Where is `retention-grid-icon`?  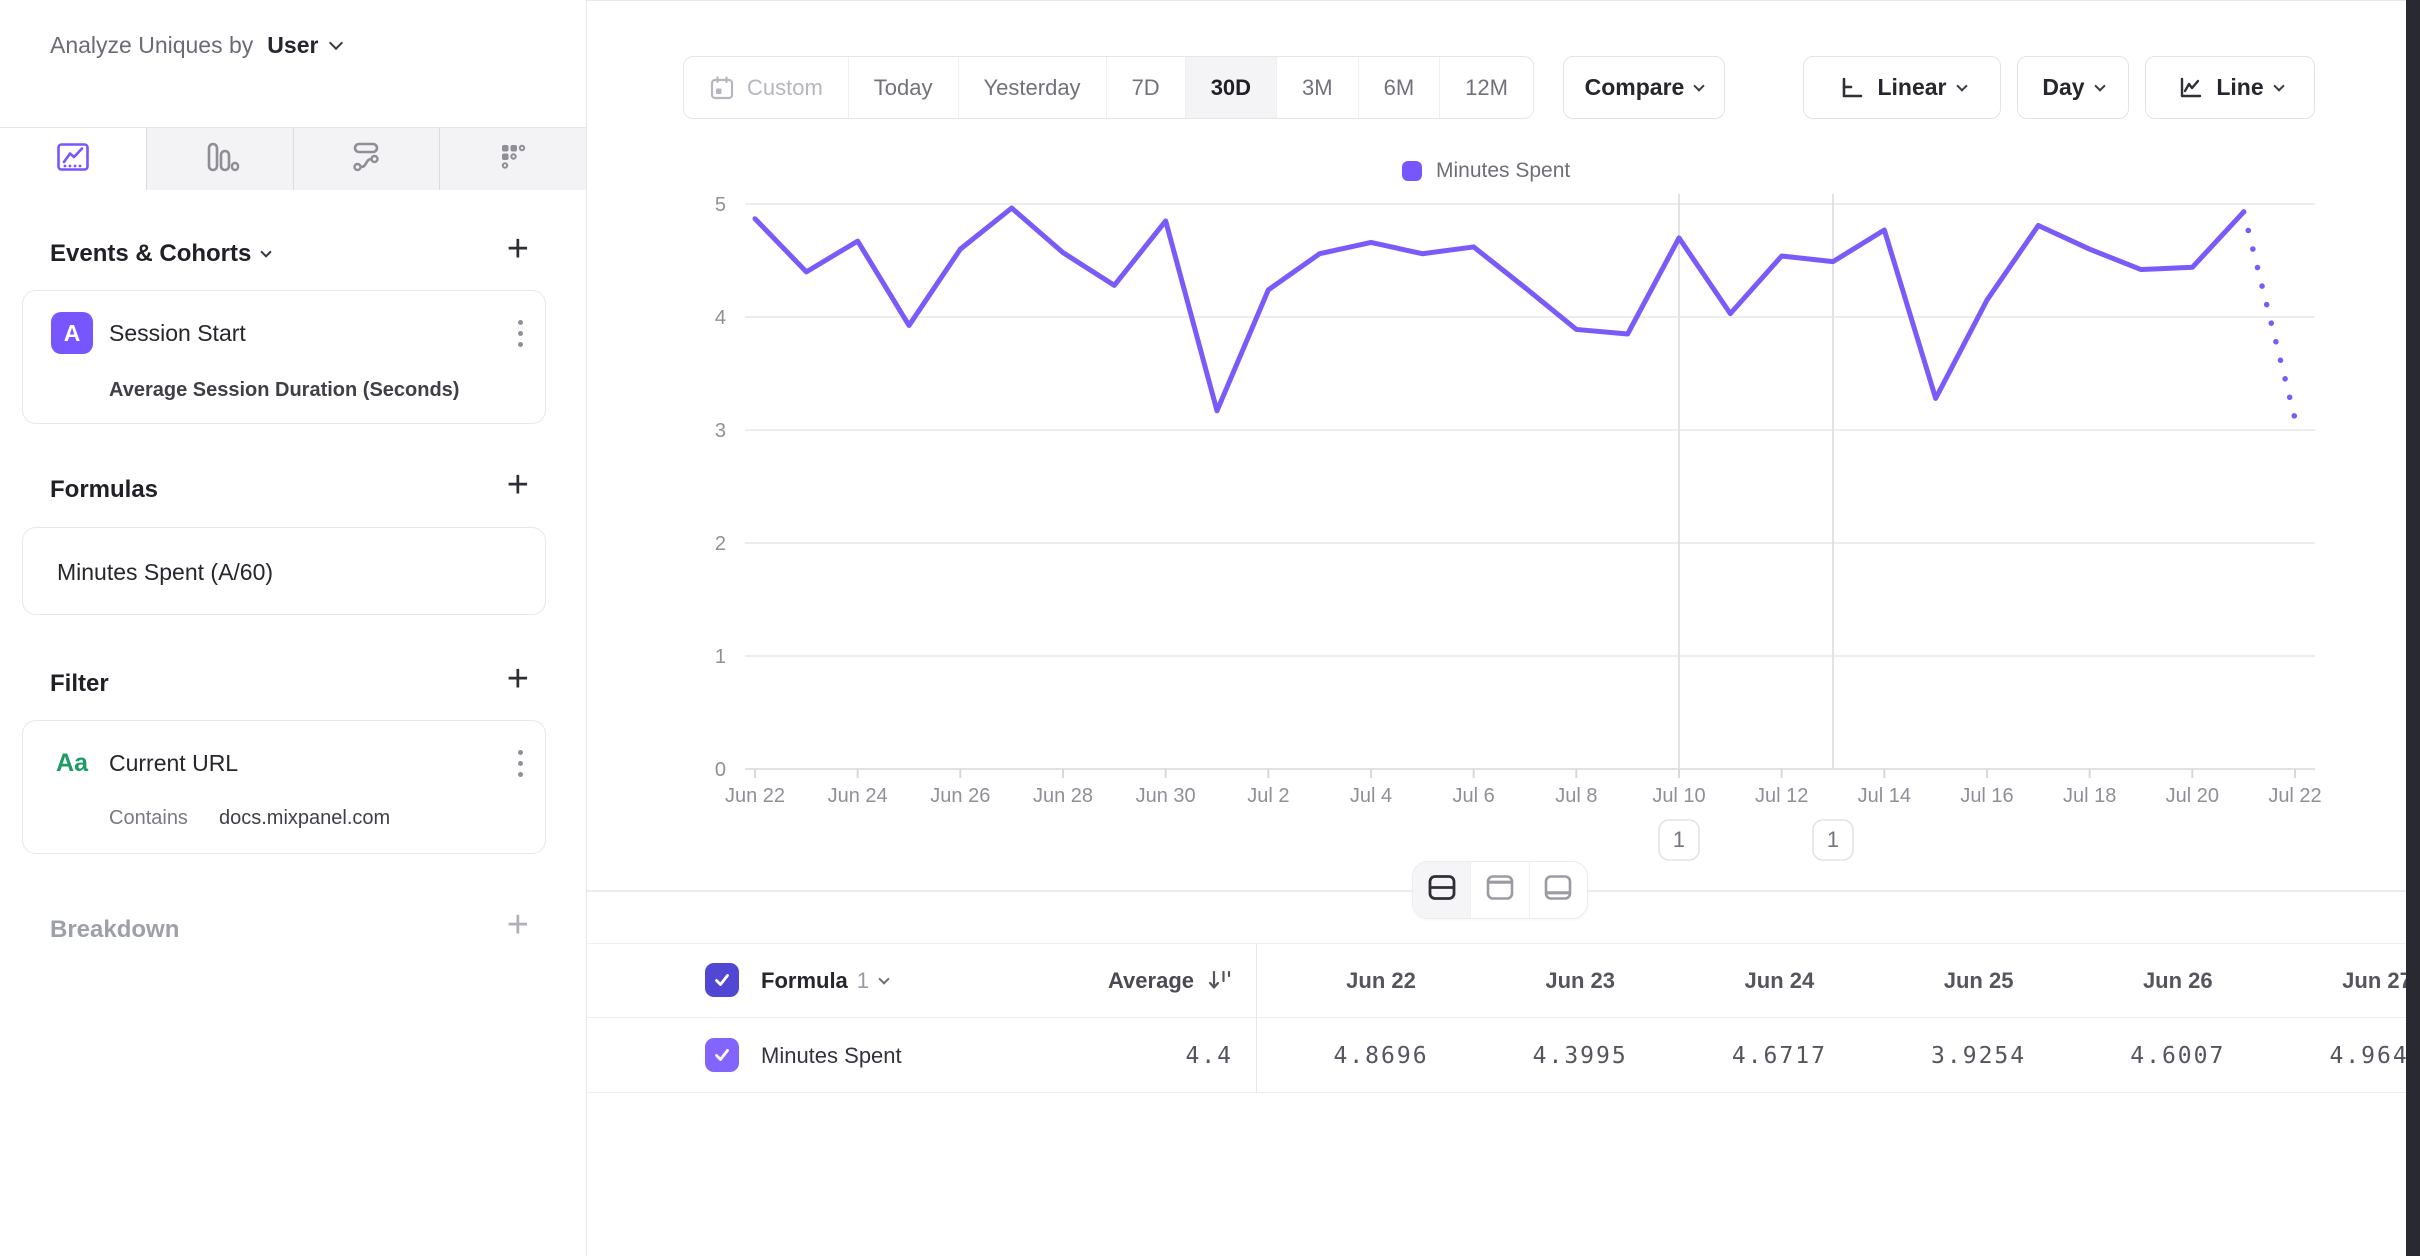
retention-grid-icon is located at coordinates (513, 159).